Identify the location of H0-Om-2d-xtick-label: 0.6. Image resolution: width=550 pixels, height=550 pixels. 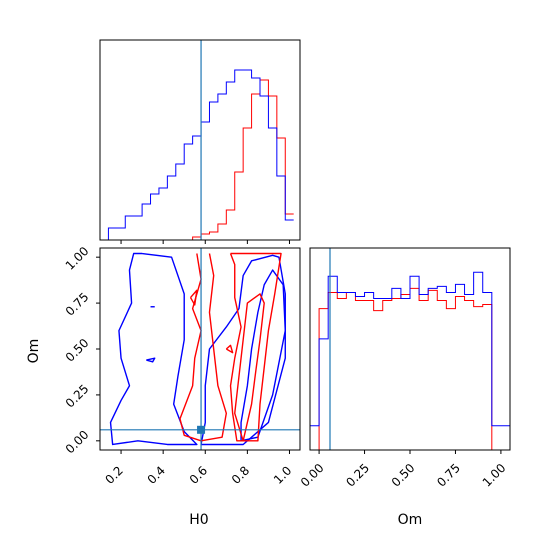
(198, 474).